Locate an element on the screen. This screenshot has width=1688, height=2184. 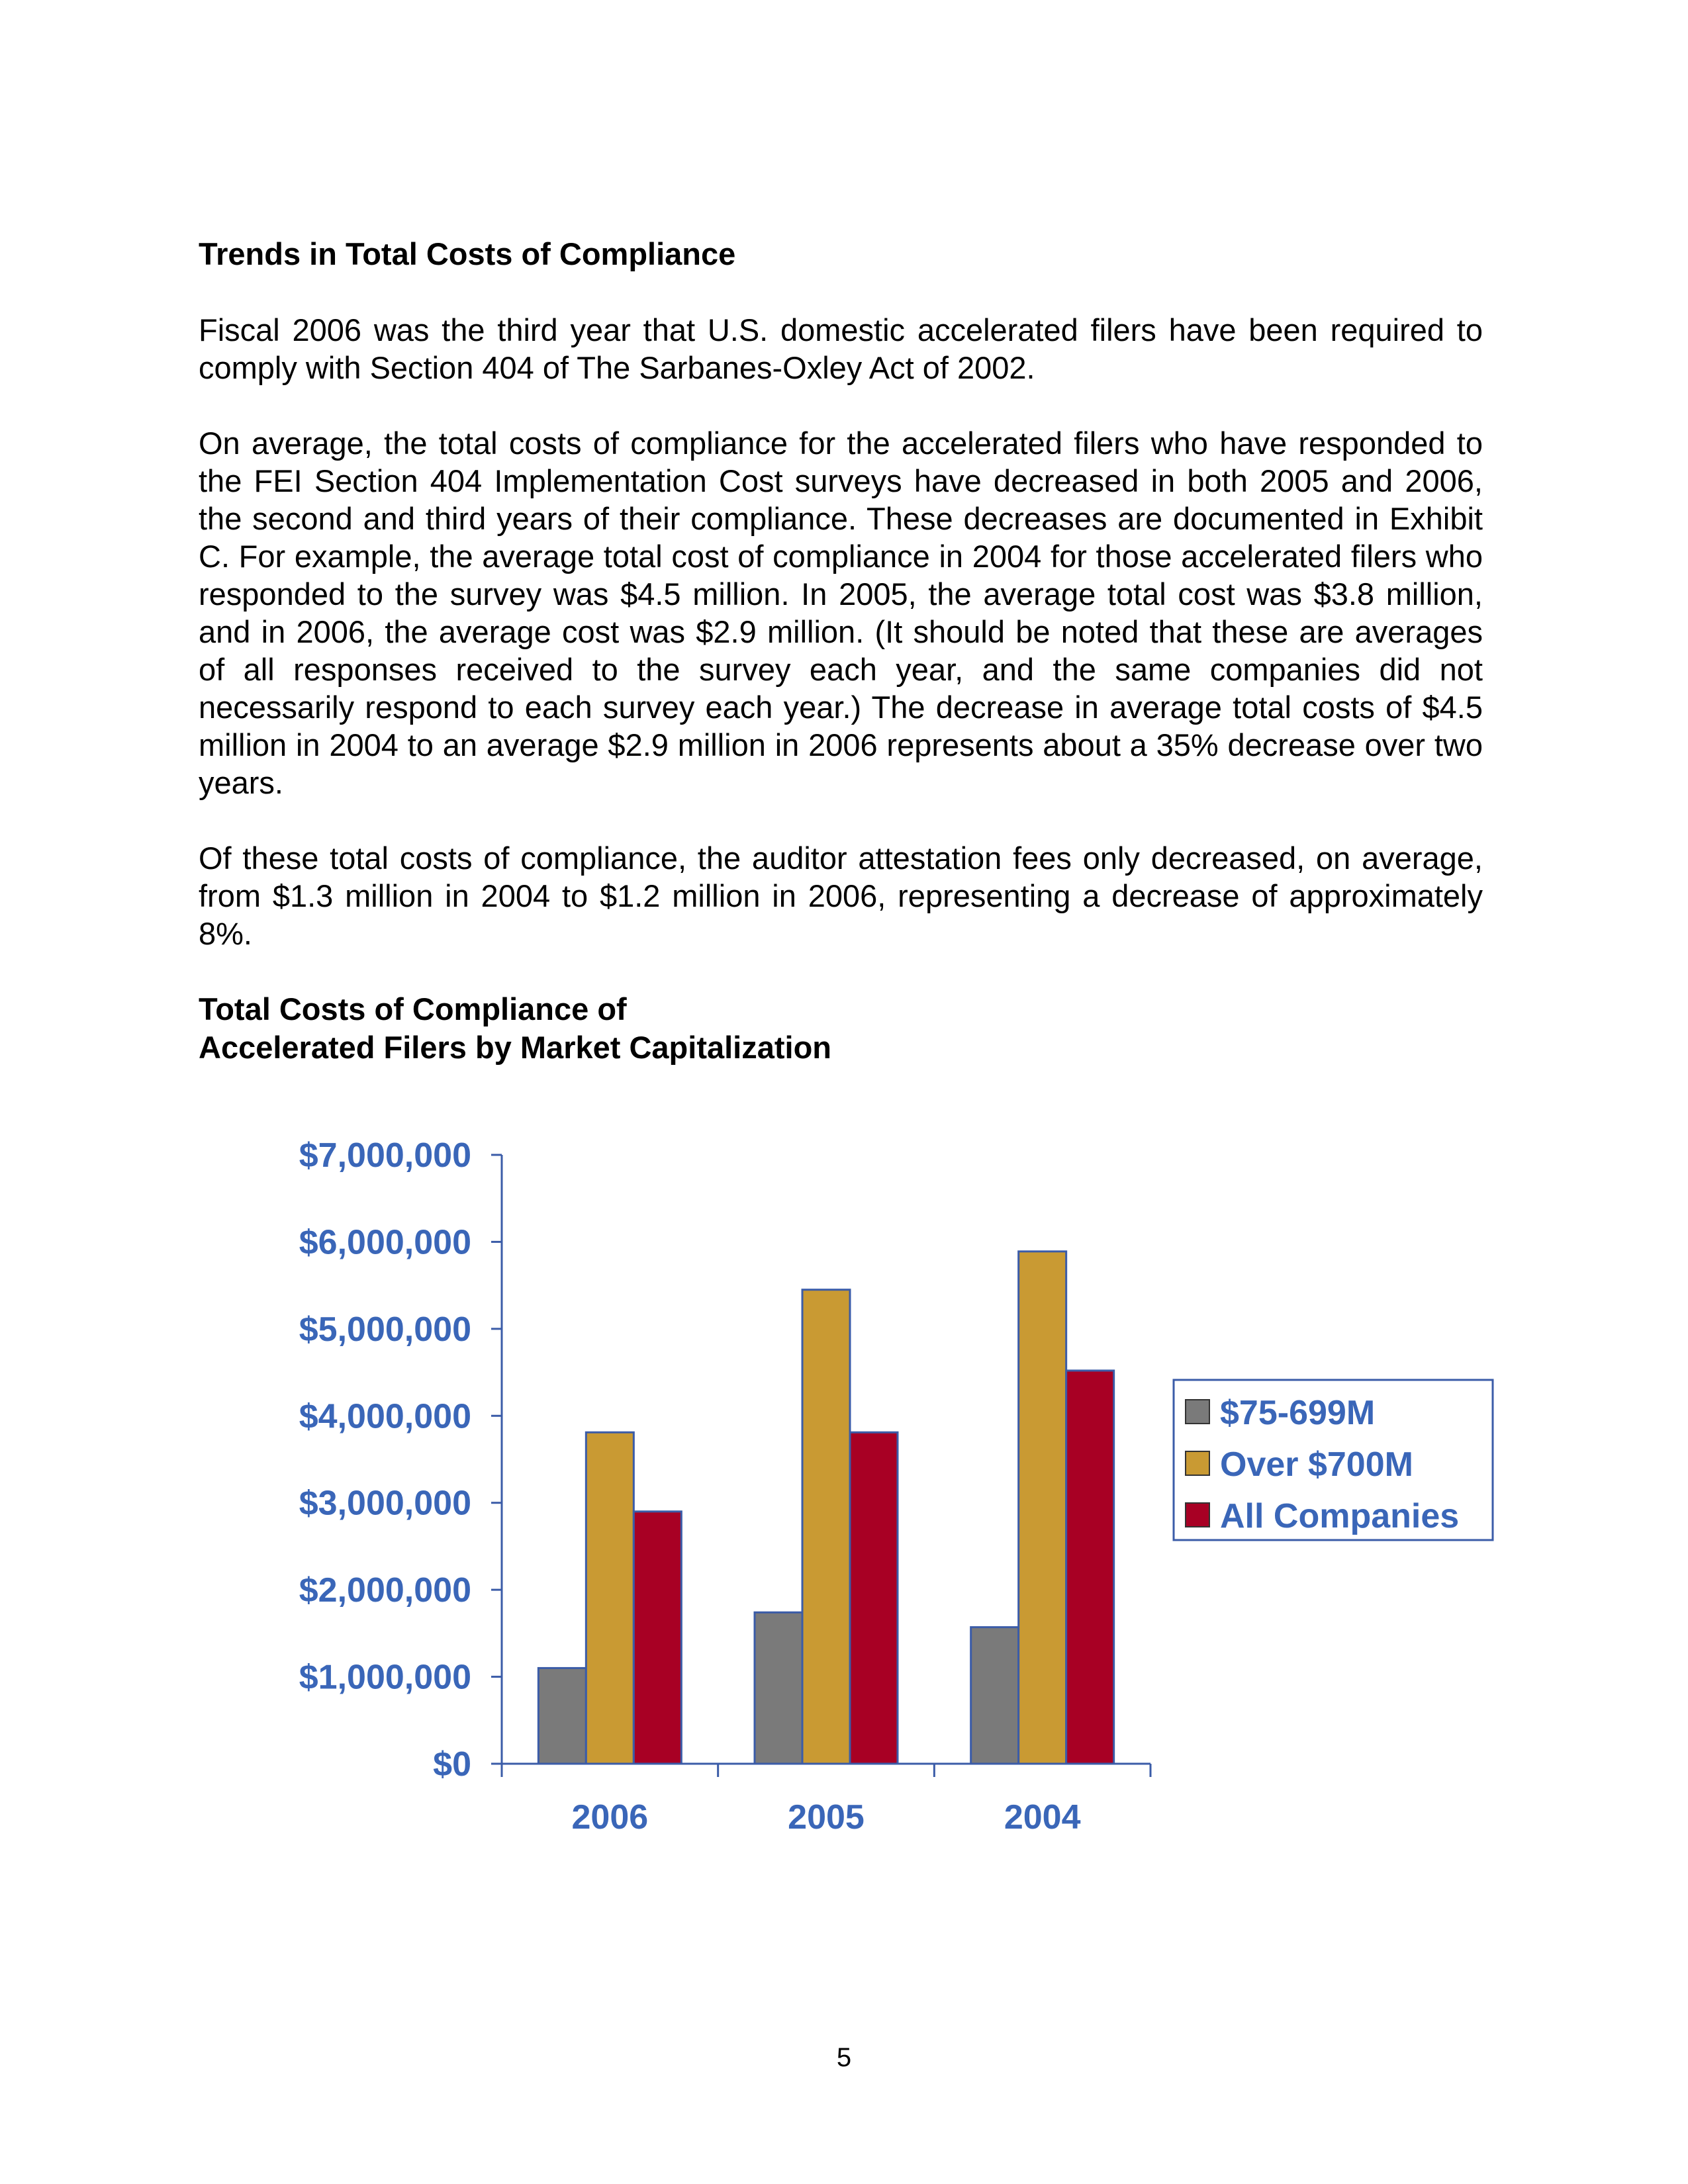
y-tick-label: $7,000,000 is located at coordinates (385, 1155).